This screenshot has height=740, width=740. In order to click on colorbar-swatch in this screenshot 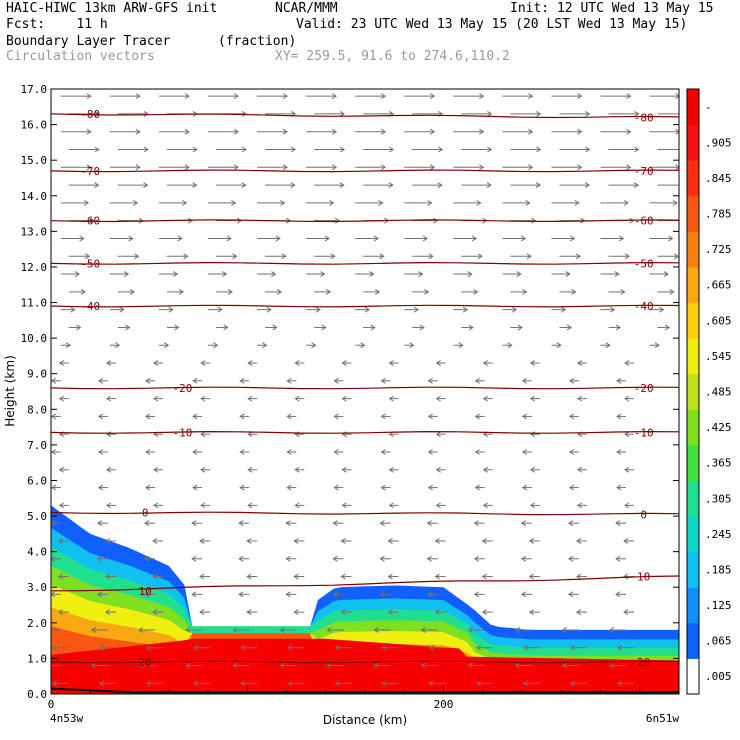, I will do `click(693, 107)`.